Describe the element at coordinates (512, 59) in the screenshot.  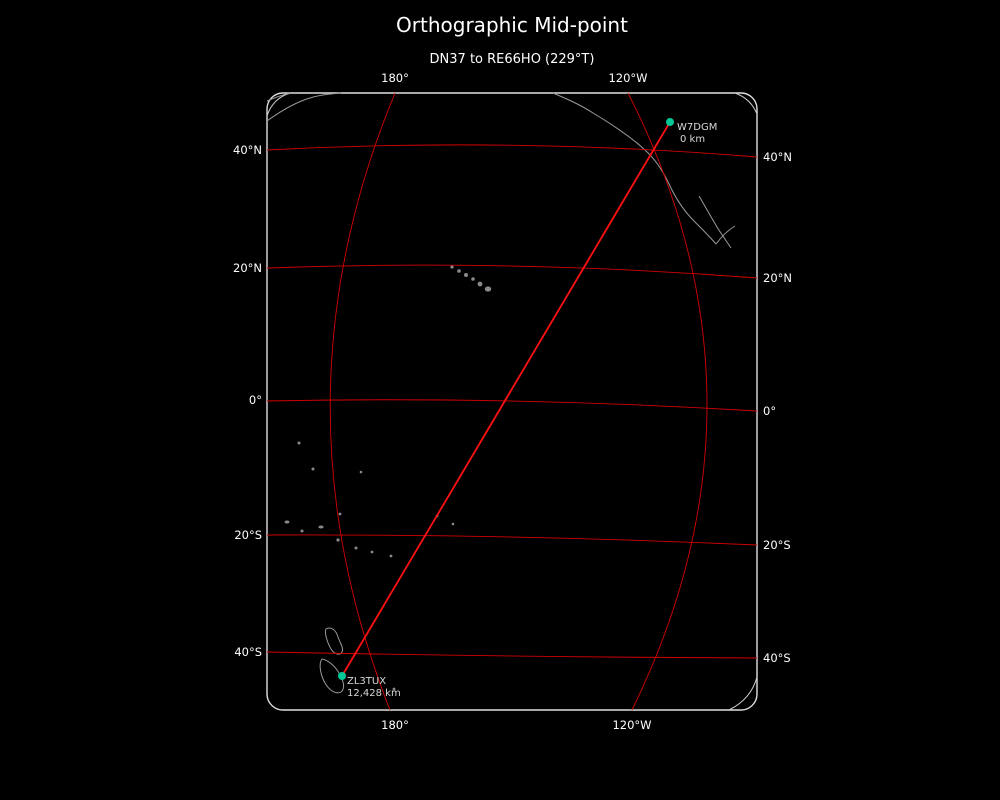
I see `page-subtitle: DN37 to RE66HO (229°T)` at that location.